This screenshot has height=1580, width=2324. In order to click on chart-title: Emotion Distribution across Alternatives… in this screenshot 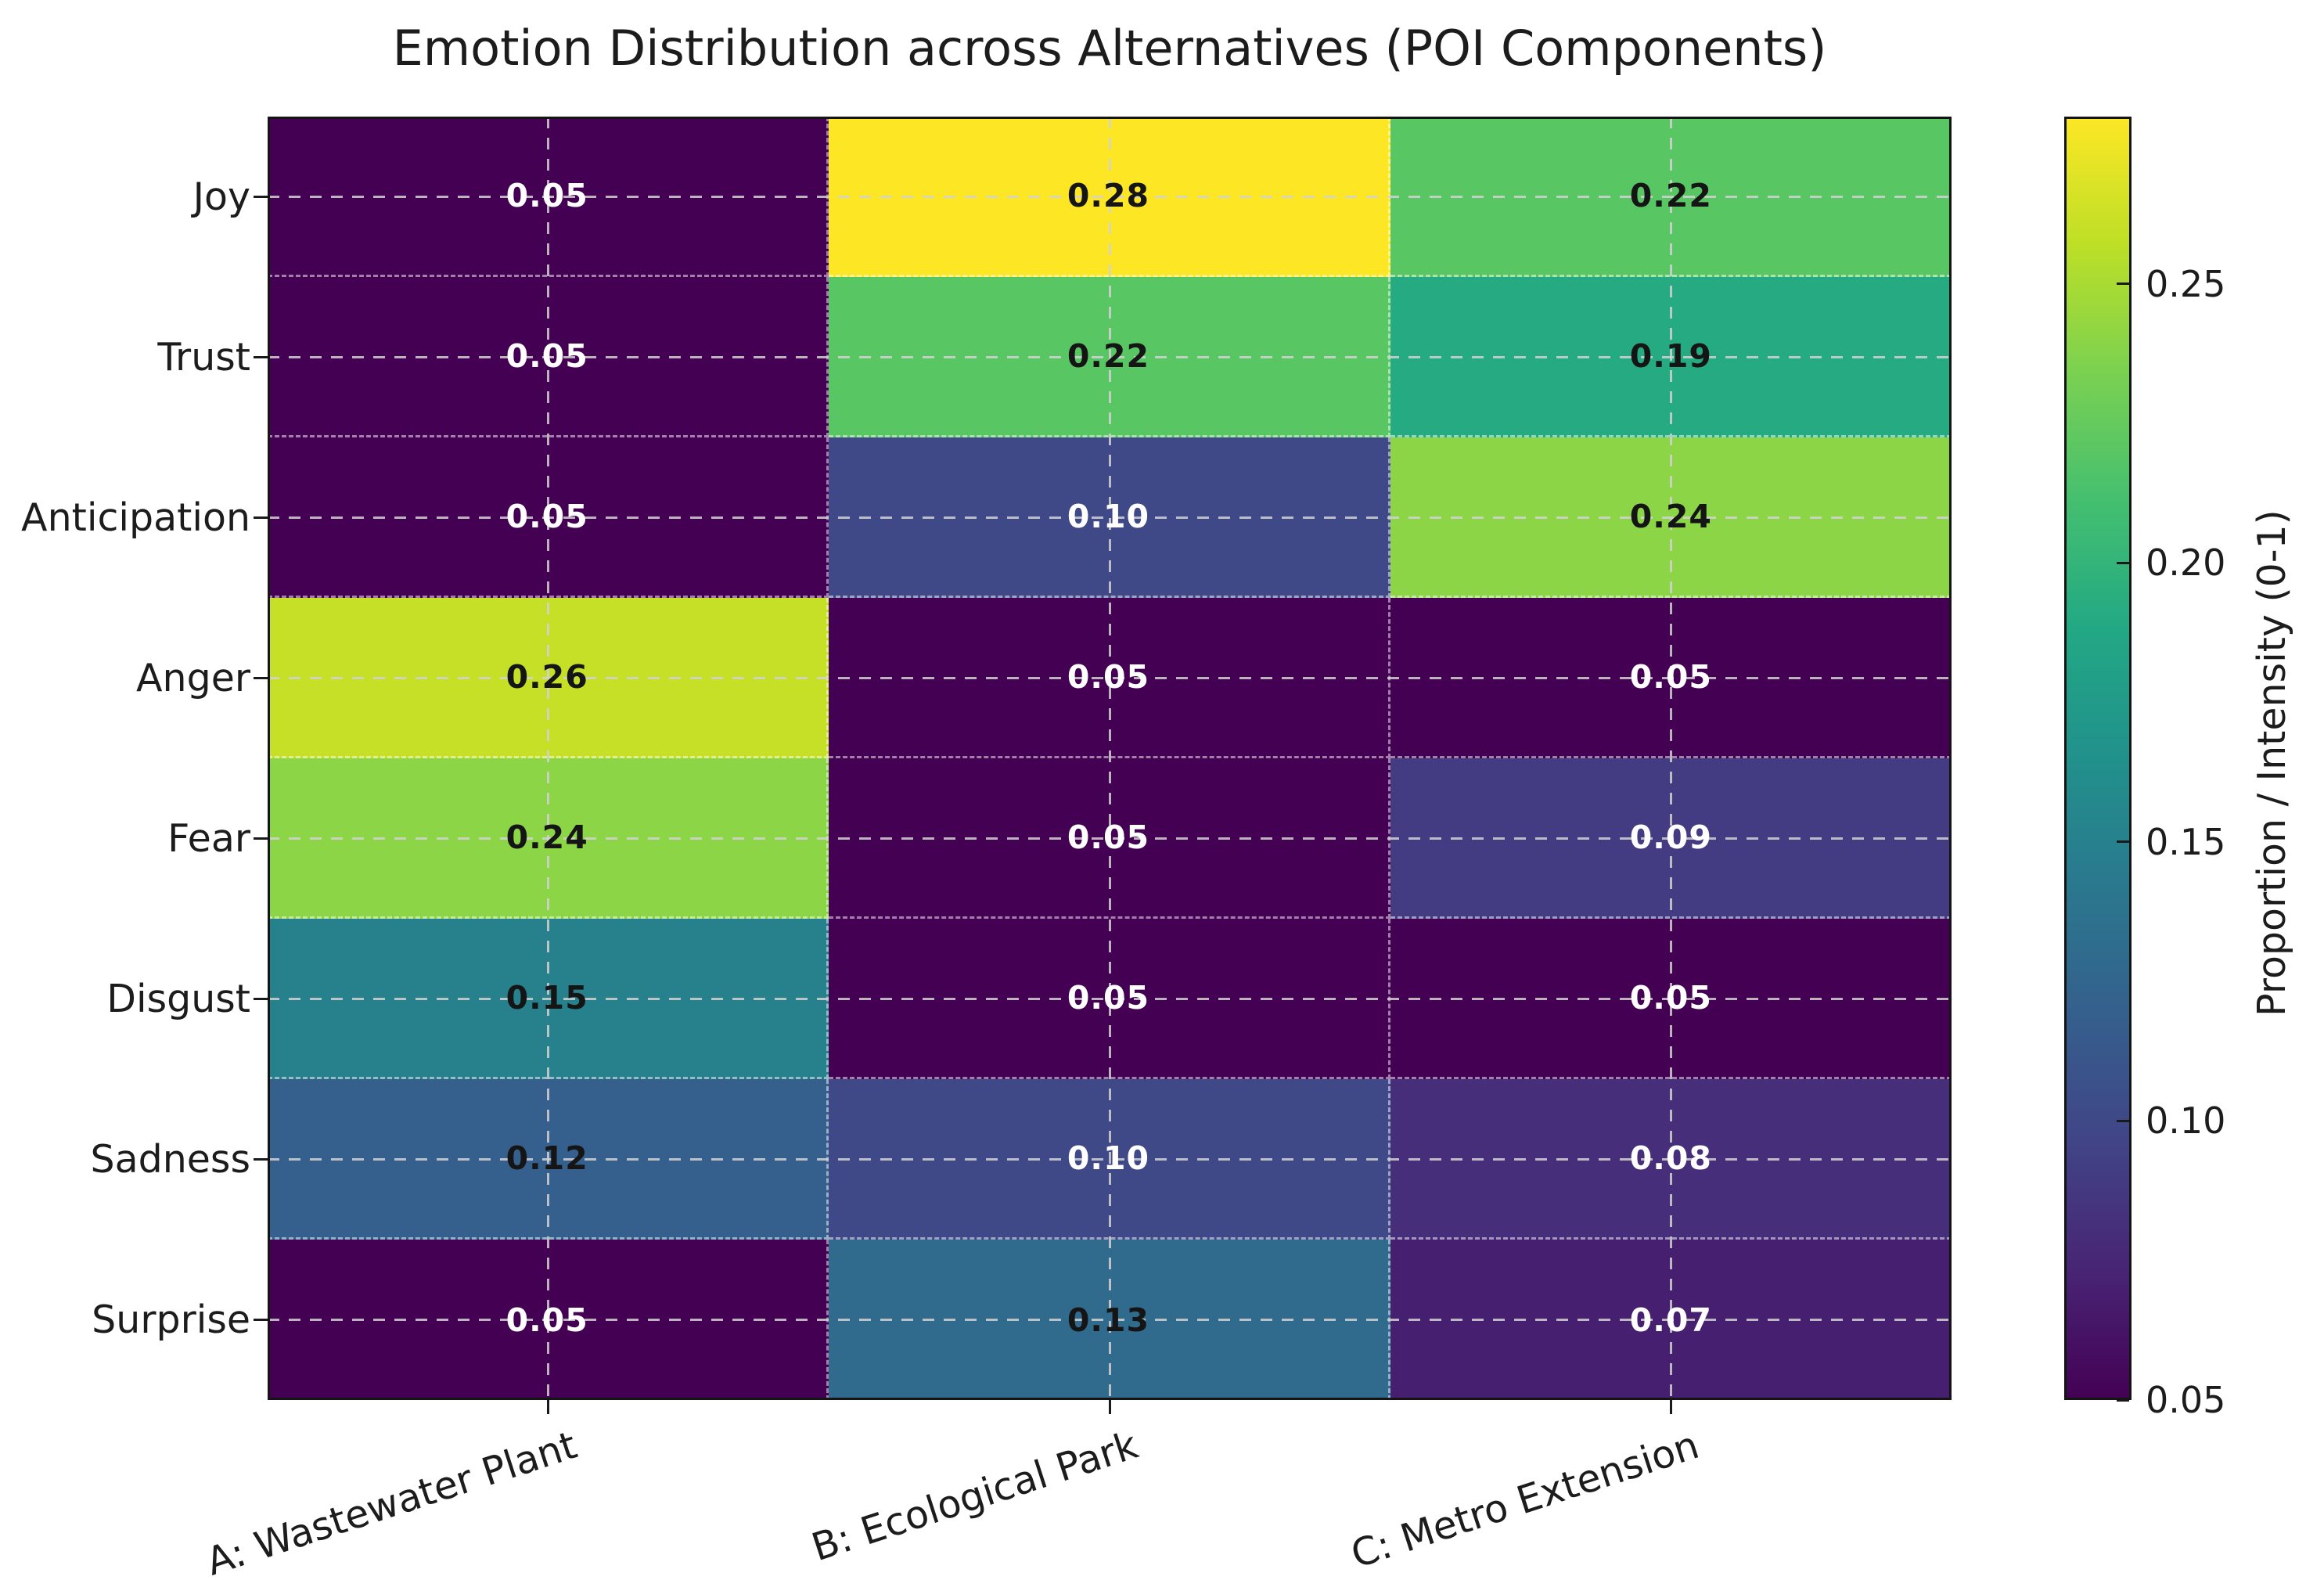, I will do `click(1109, 48)`.